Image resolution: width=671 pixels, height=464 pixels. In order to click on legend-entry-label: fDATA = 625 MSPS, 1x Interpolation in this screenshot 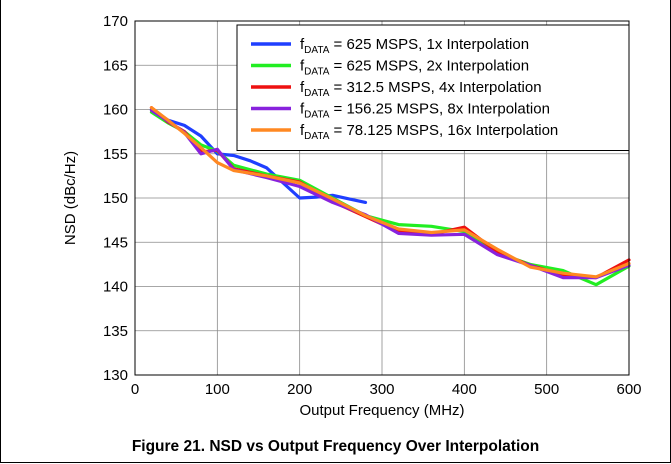, I will do `click(414, 46)`.